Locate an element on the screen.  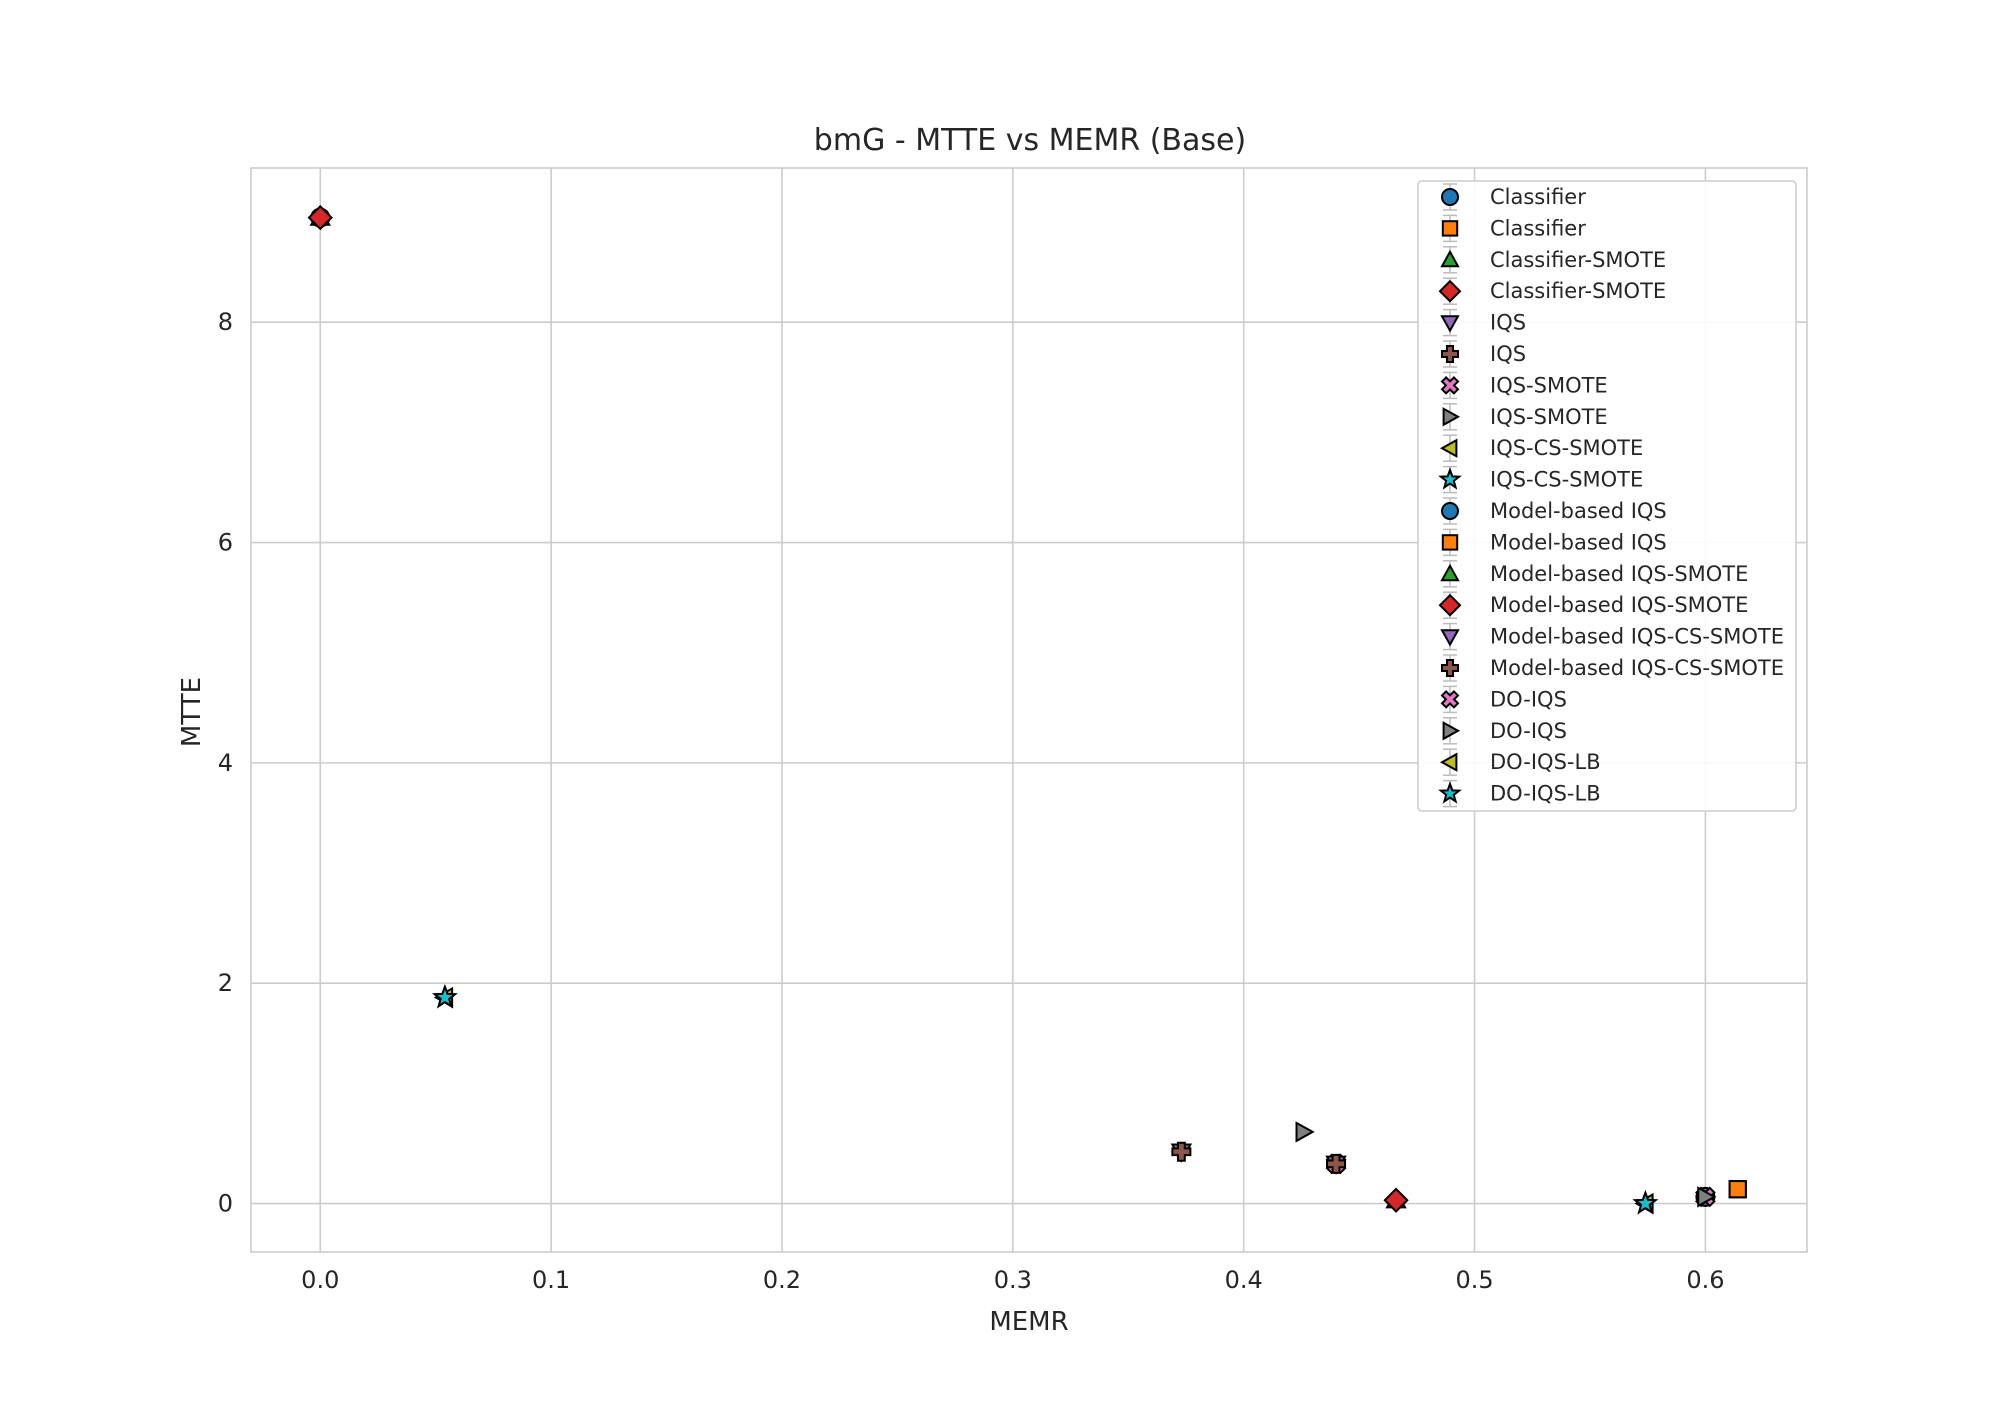
y-tick-label: 0 is located at coordinates (225, 1204).